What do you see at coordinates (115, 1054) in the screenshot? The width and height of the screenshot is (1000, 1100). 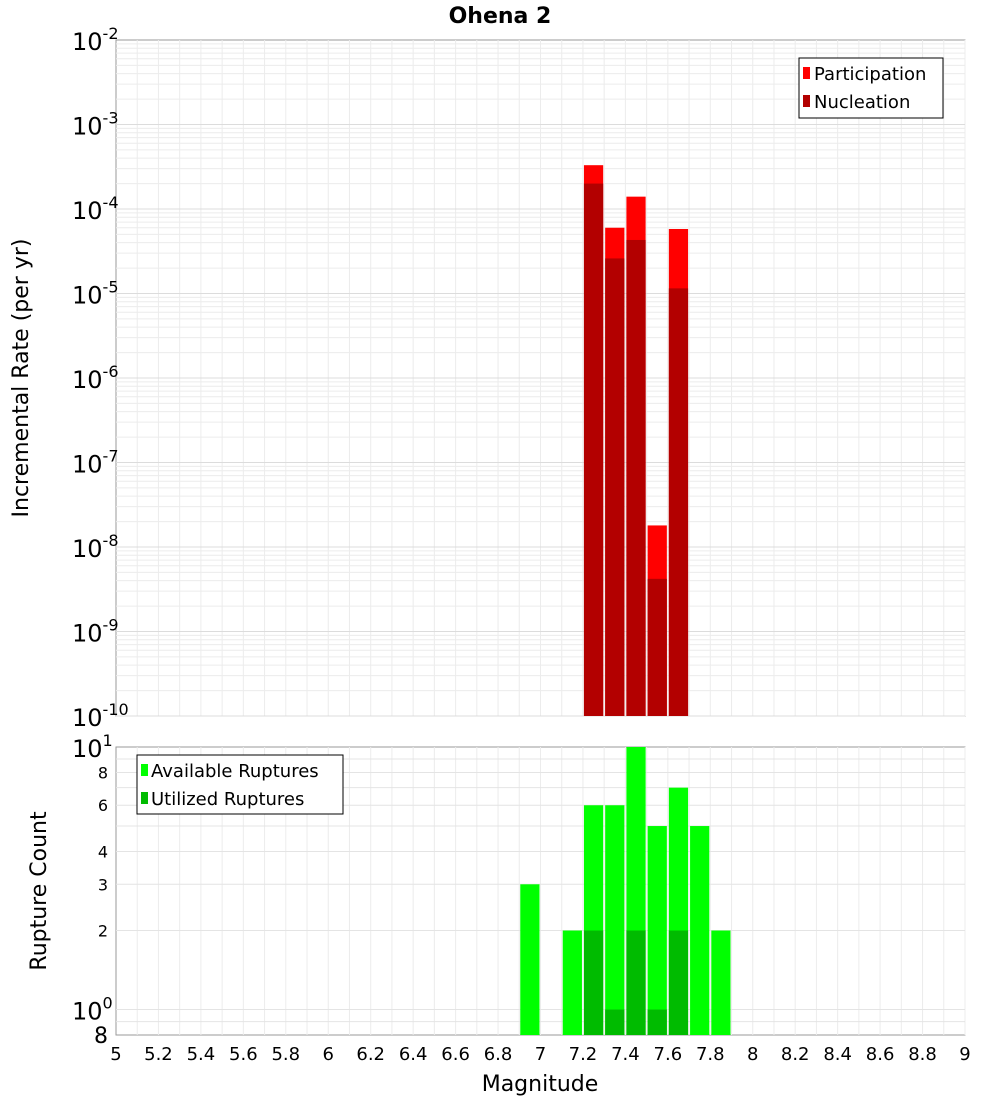 I see `x-tick-label: 5` at bounding box center [115, 1054].